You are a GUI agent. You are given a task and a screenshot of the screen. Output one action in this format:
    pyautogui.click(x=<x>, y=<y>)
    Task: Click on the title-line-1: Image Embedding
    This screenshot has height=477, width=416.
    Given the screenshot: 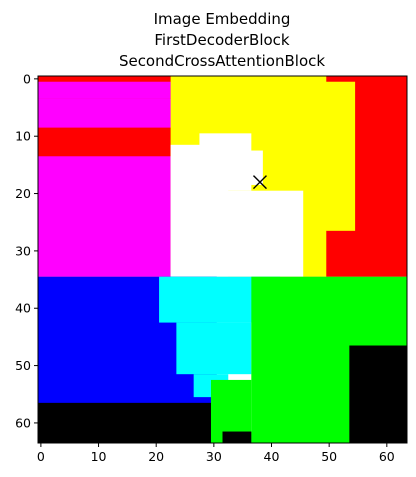 What is the action you would take?
    pyautogui.click(x=222, y=19)
    